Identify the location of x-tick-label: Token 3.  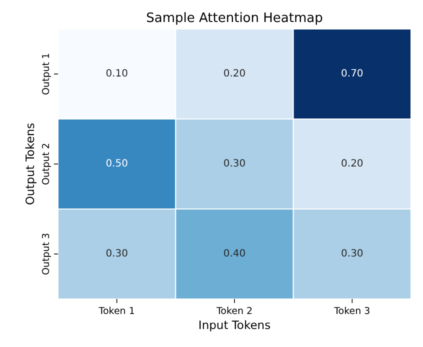
(351, 311).